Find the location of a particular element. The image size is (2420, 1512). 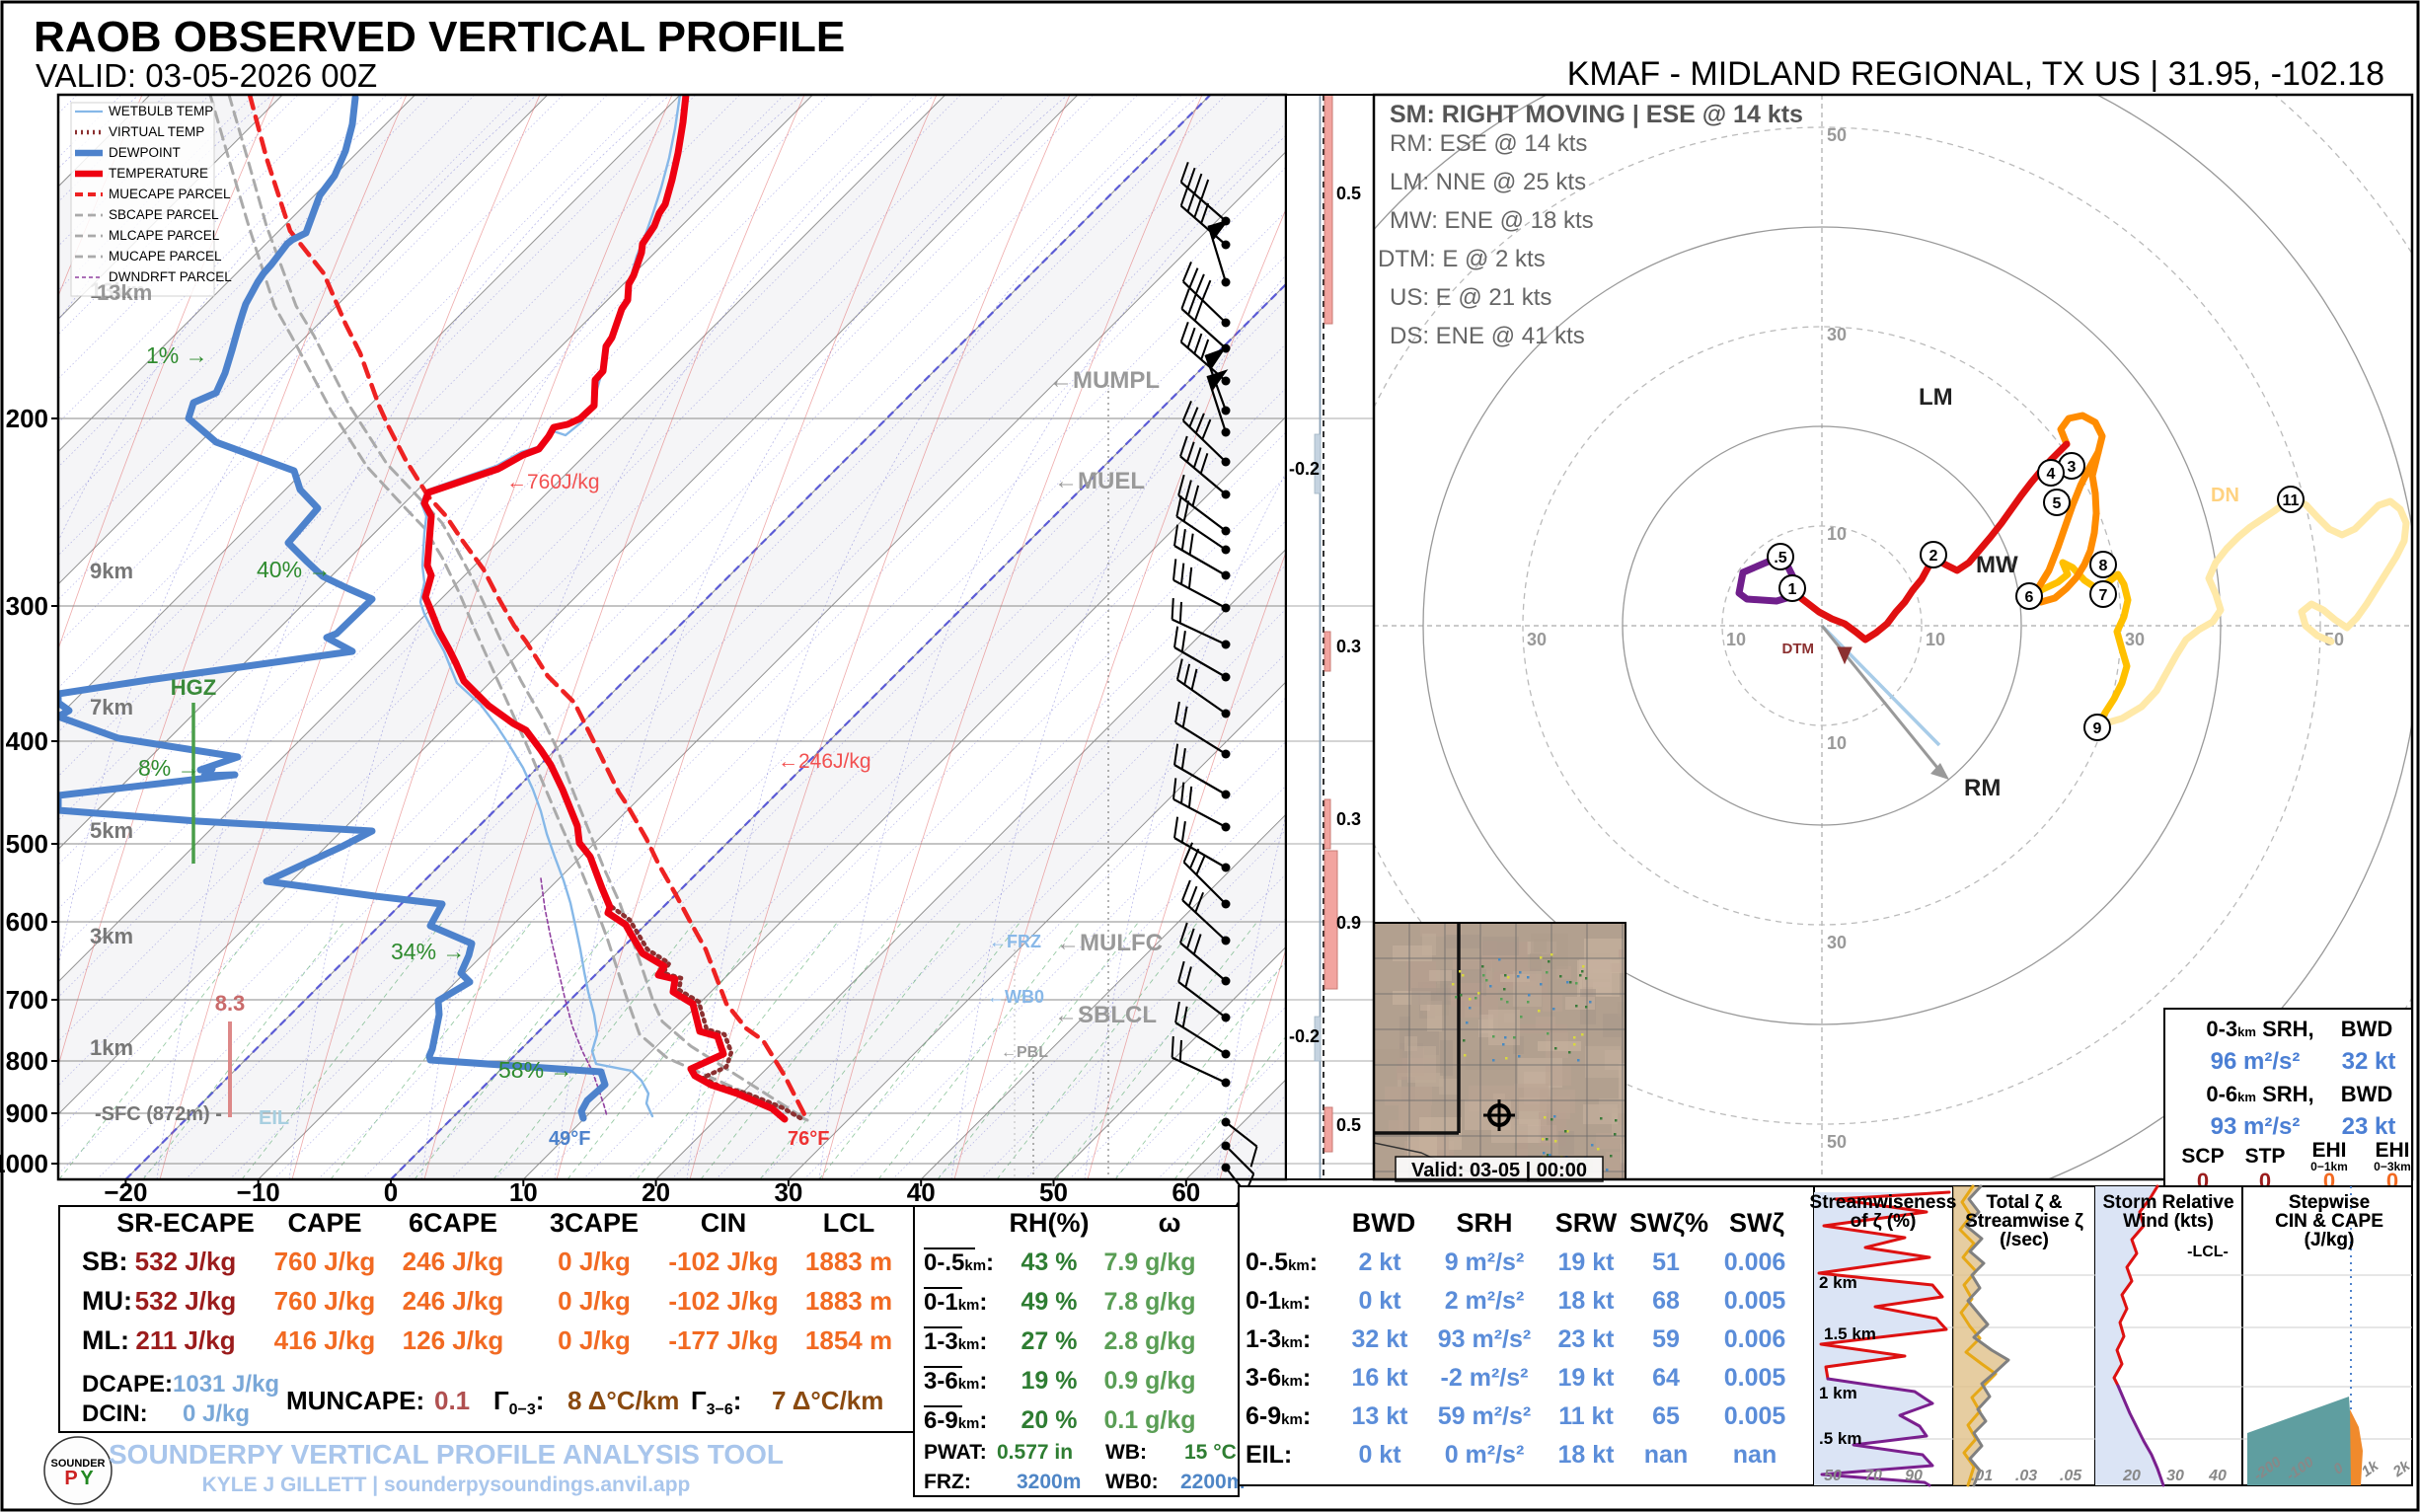

svg-text: Stepwise is located at coordinates (2329, 1202).